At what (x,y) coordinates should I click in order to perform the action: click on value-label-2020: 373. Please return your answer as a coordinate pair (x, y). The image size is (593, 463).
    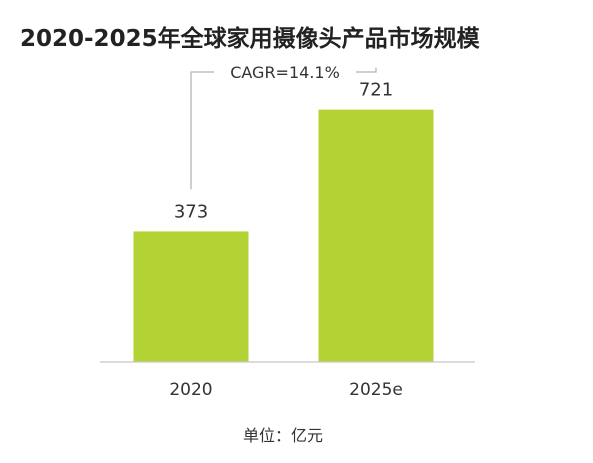
    Looking at the image, I should click on (191, 211).